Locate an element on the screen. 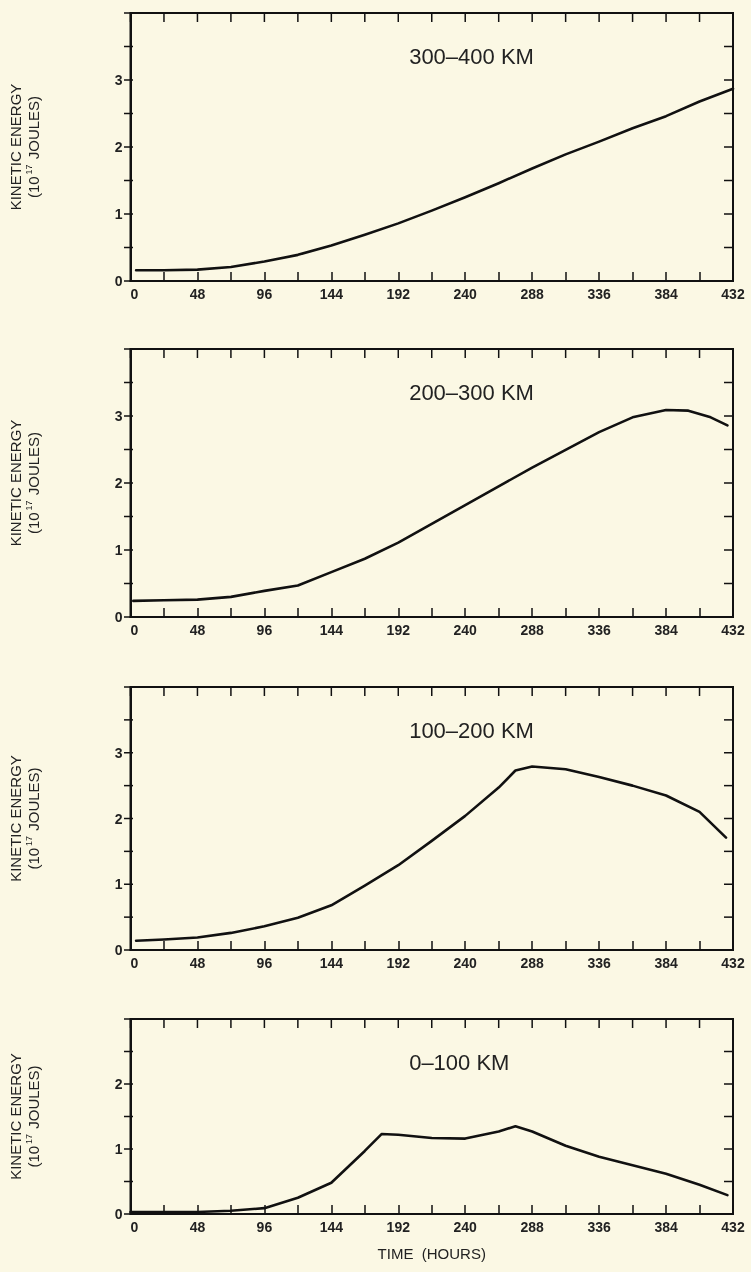  text: 0–100 KM is located at coordinates (459, 1062).